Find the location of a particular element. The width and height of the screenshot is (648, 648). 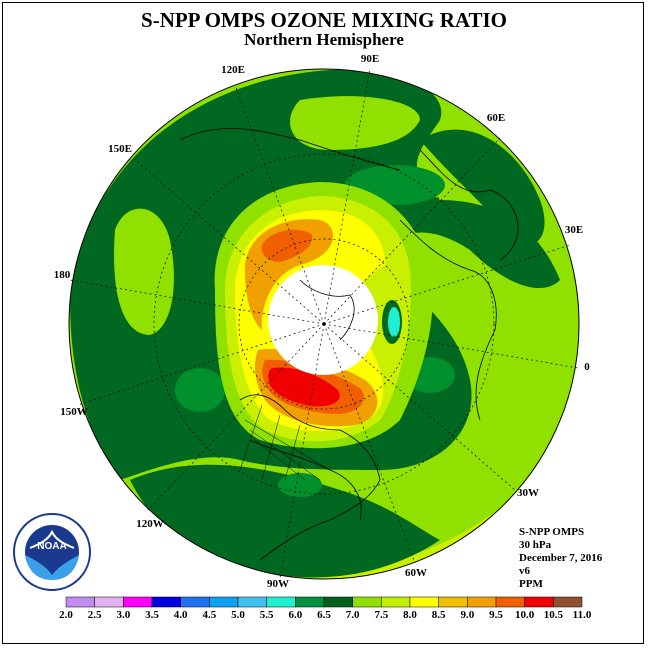

colorbar-tick-label: 10.0 is located at coordinates (525, 615).